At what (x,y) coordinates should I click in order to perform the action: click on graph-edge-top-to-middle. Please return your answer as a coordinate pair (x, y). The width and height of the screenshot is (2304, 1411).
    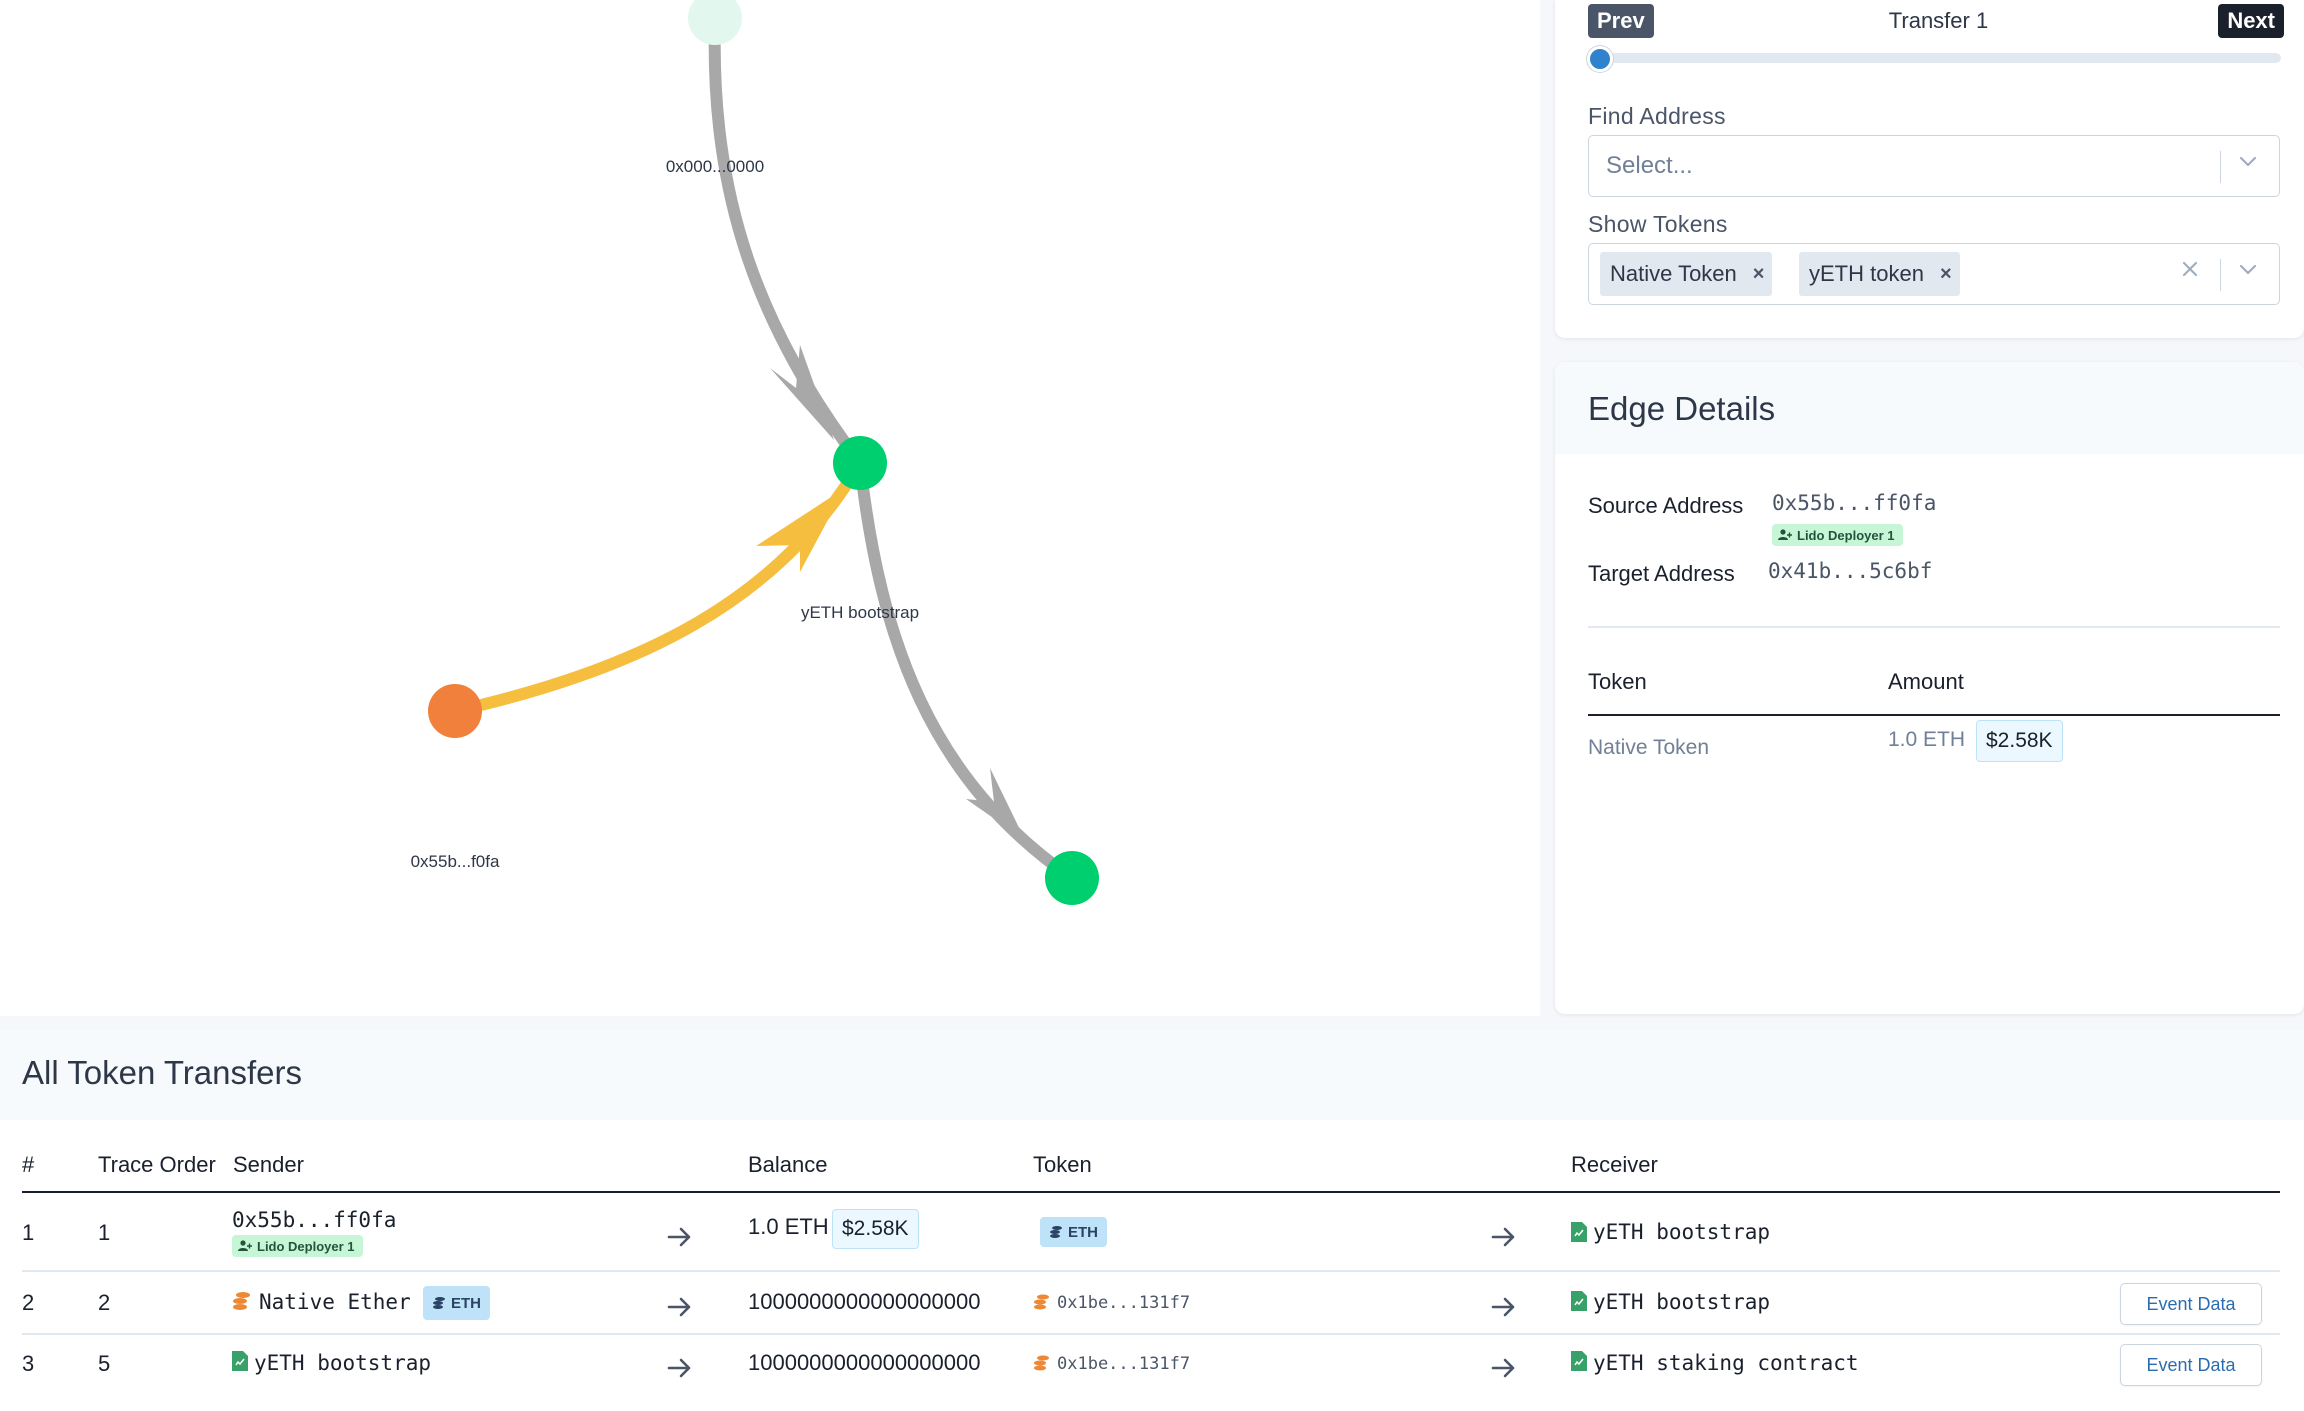
    Looking at the image, I should click on (787, 241).